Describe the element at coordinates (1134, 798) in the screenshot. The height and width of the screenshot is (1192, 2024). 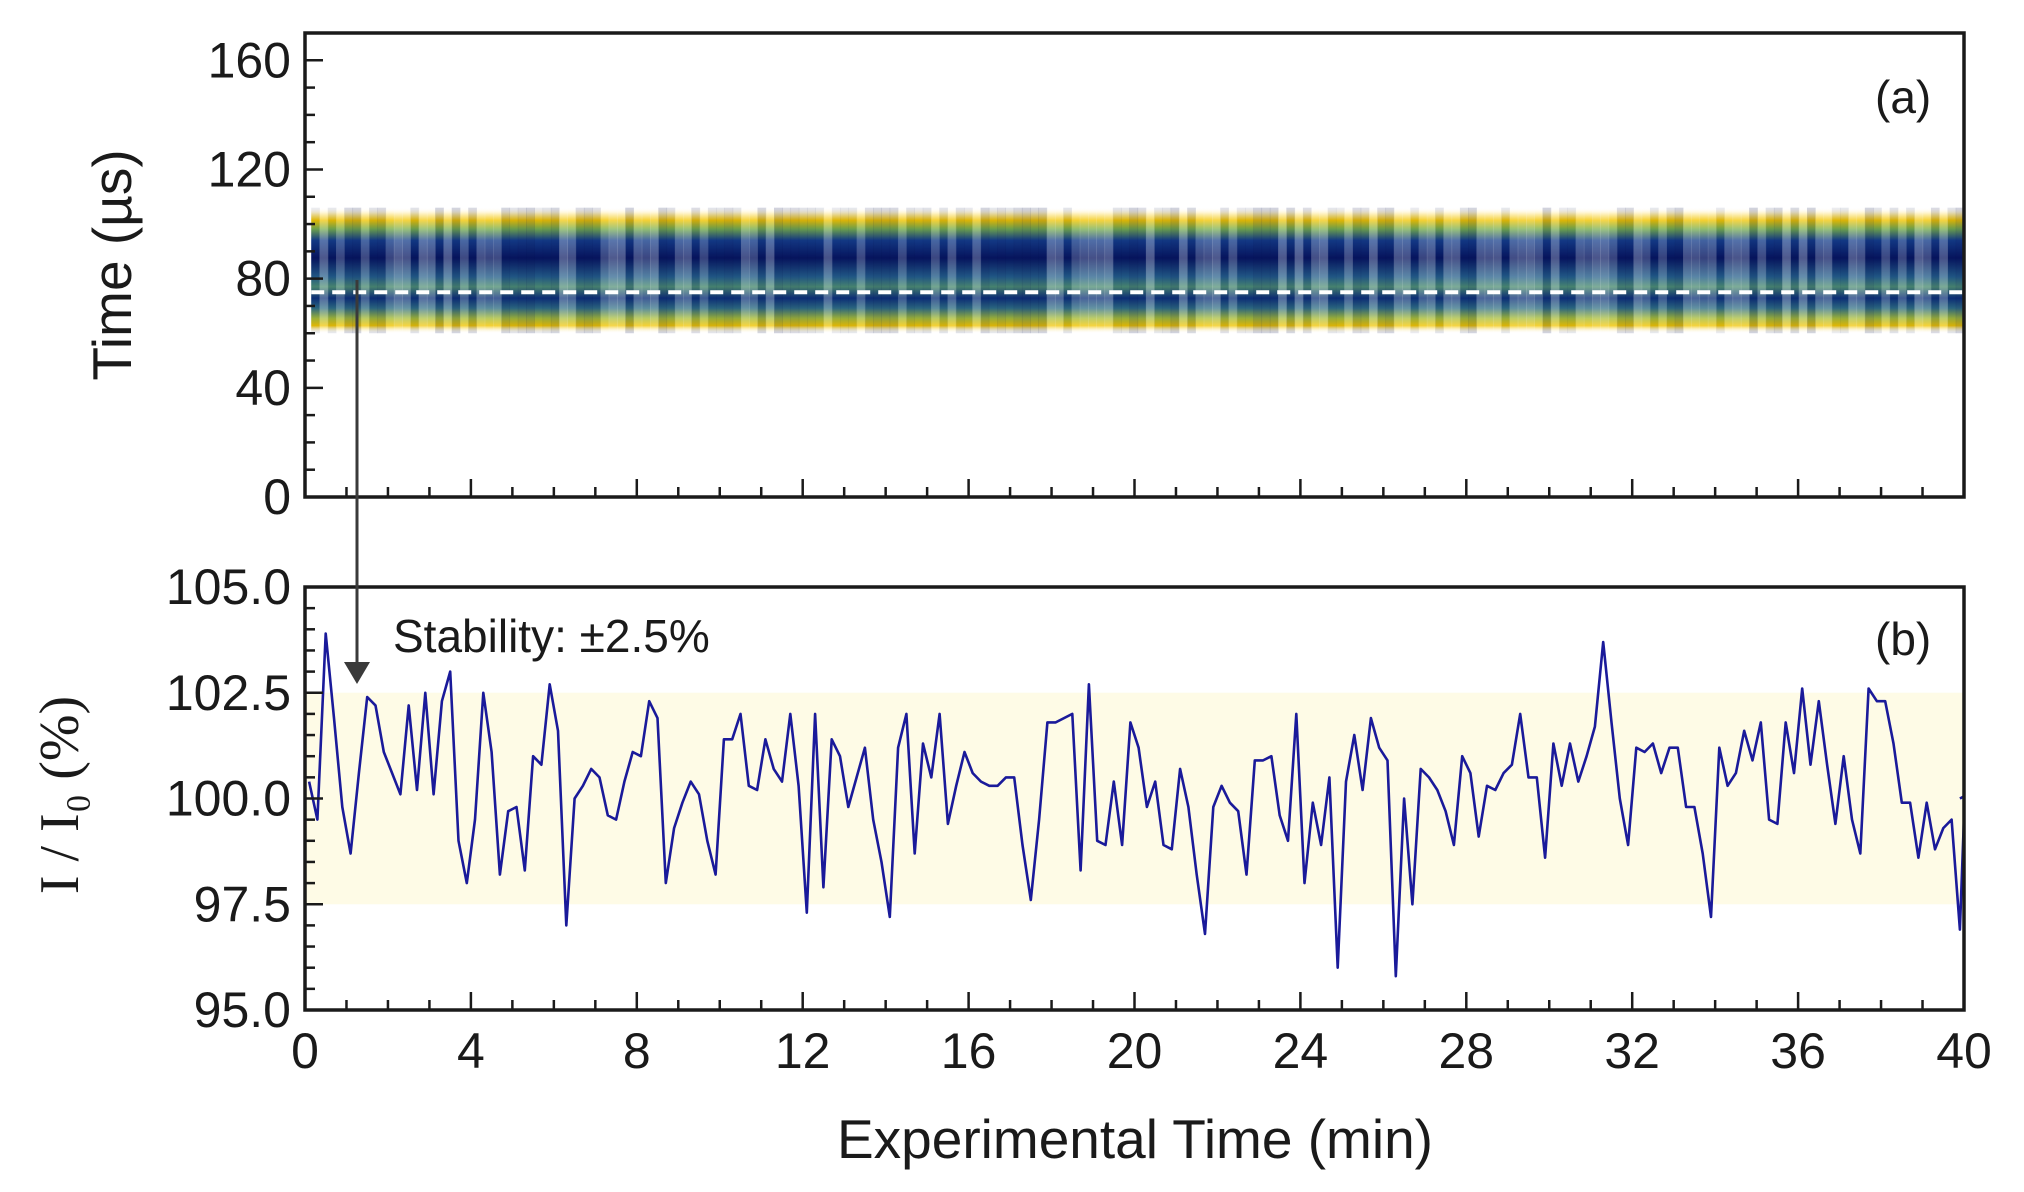
I see `stability-band` at that location.